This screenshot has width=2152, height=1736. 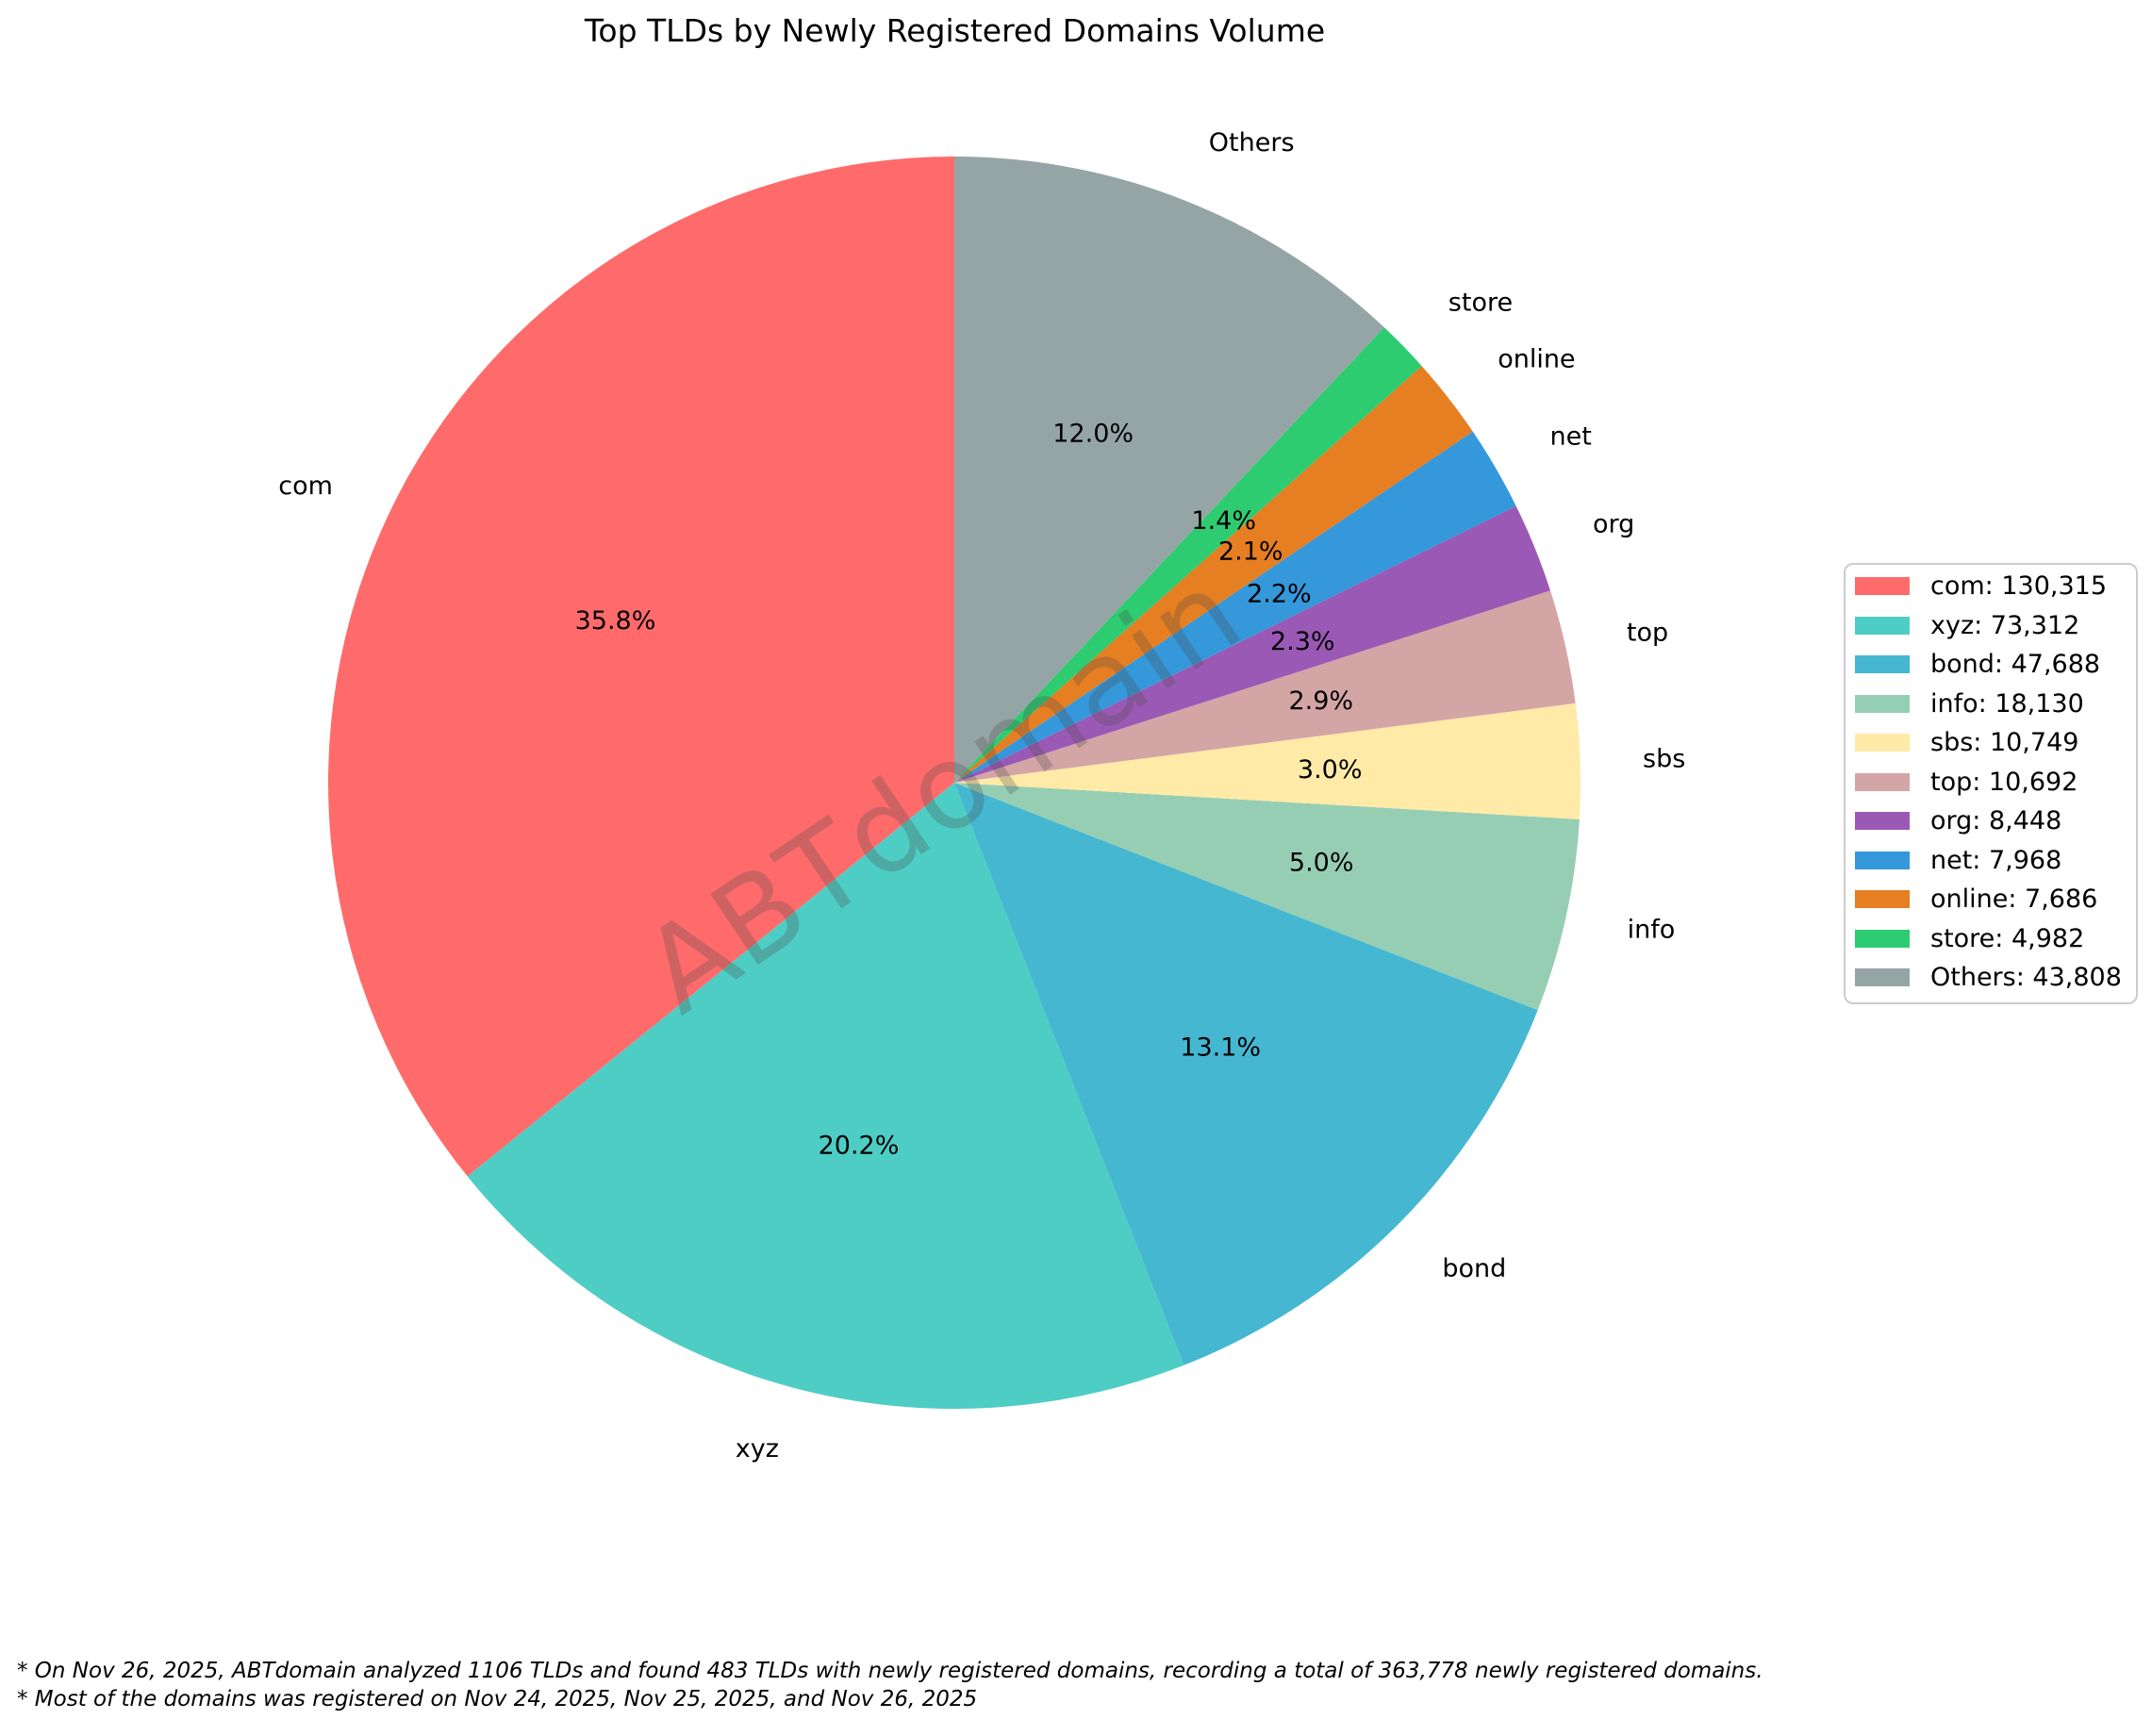 I want to click on legend-item-xyz: xyz: 73,312, so click(x=1995, y=626).